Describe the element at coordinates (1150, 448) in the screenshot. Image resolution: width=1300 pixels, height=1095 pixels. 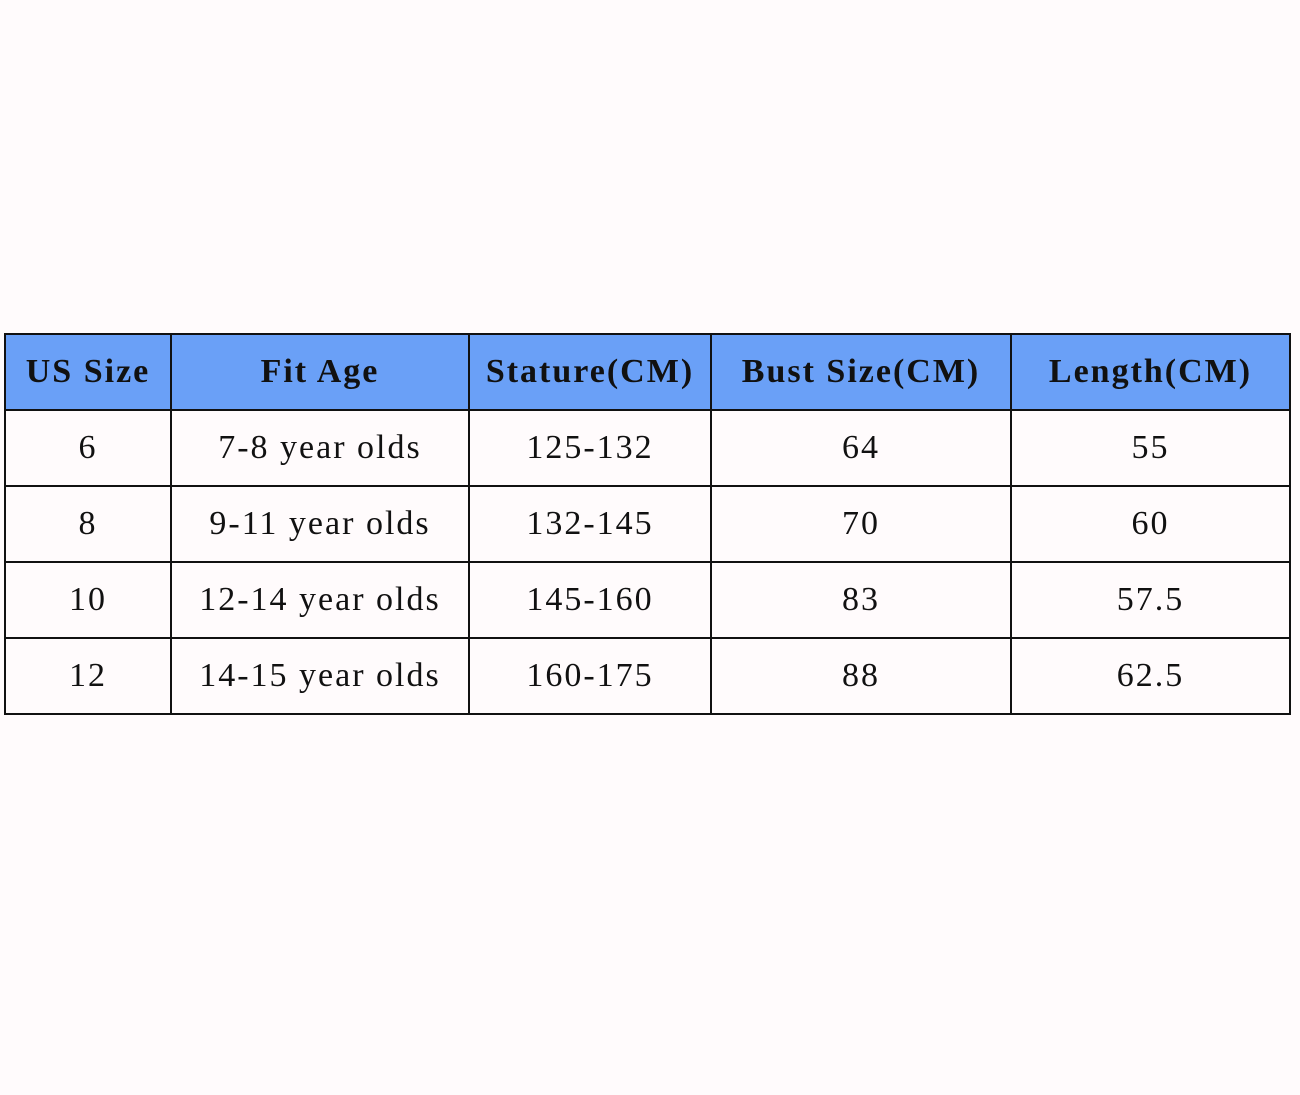
I see `table-cell: 55` at that location.